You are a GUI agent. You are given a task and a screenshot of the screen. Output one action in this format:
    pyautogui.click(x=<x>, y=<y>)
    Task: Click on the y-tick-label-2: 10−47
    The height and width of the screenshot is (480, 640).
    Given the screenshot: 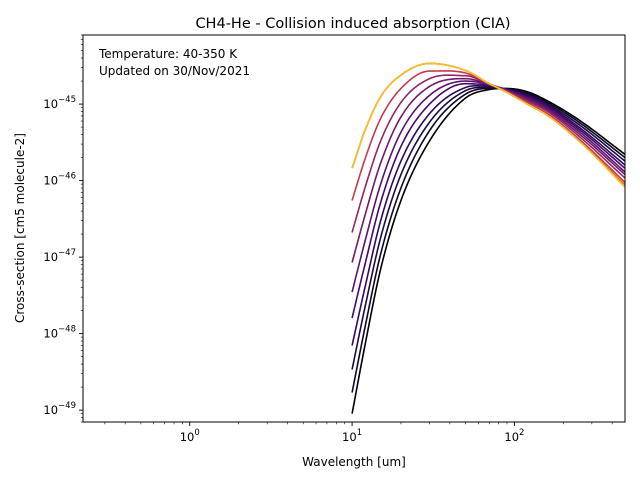 What is the action you would take?
    pyautogui.click(x=59, y=256)
    